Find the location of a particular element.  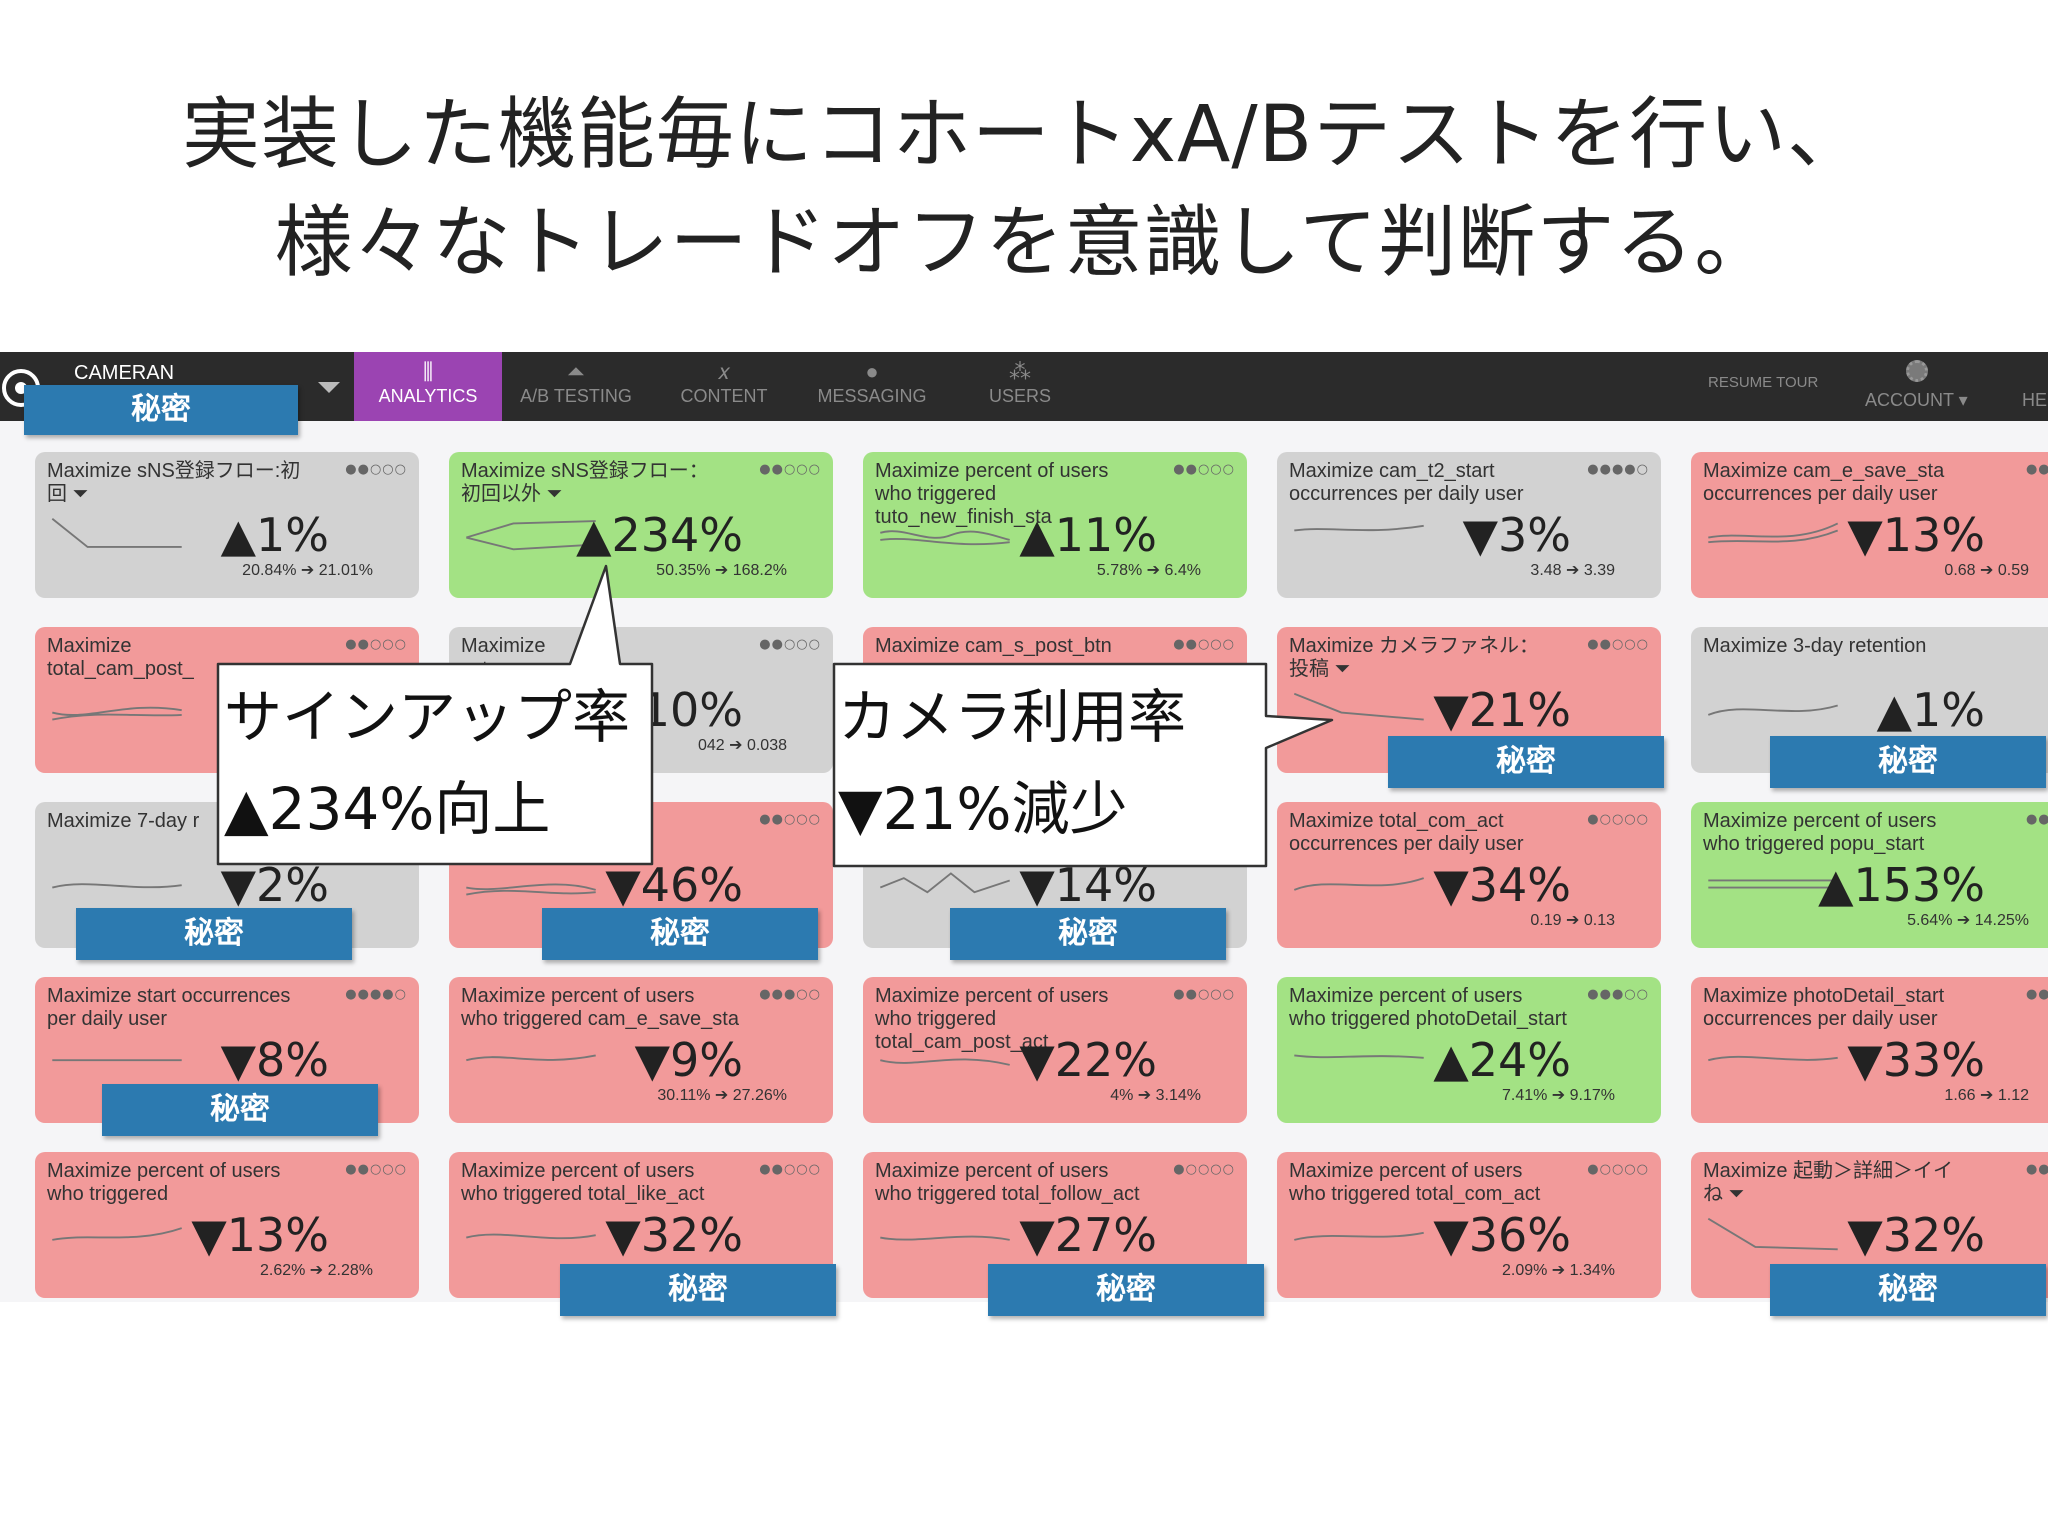

tab-analytics: ⫼ ANALYTICS is located at coordinates (428, 386).